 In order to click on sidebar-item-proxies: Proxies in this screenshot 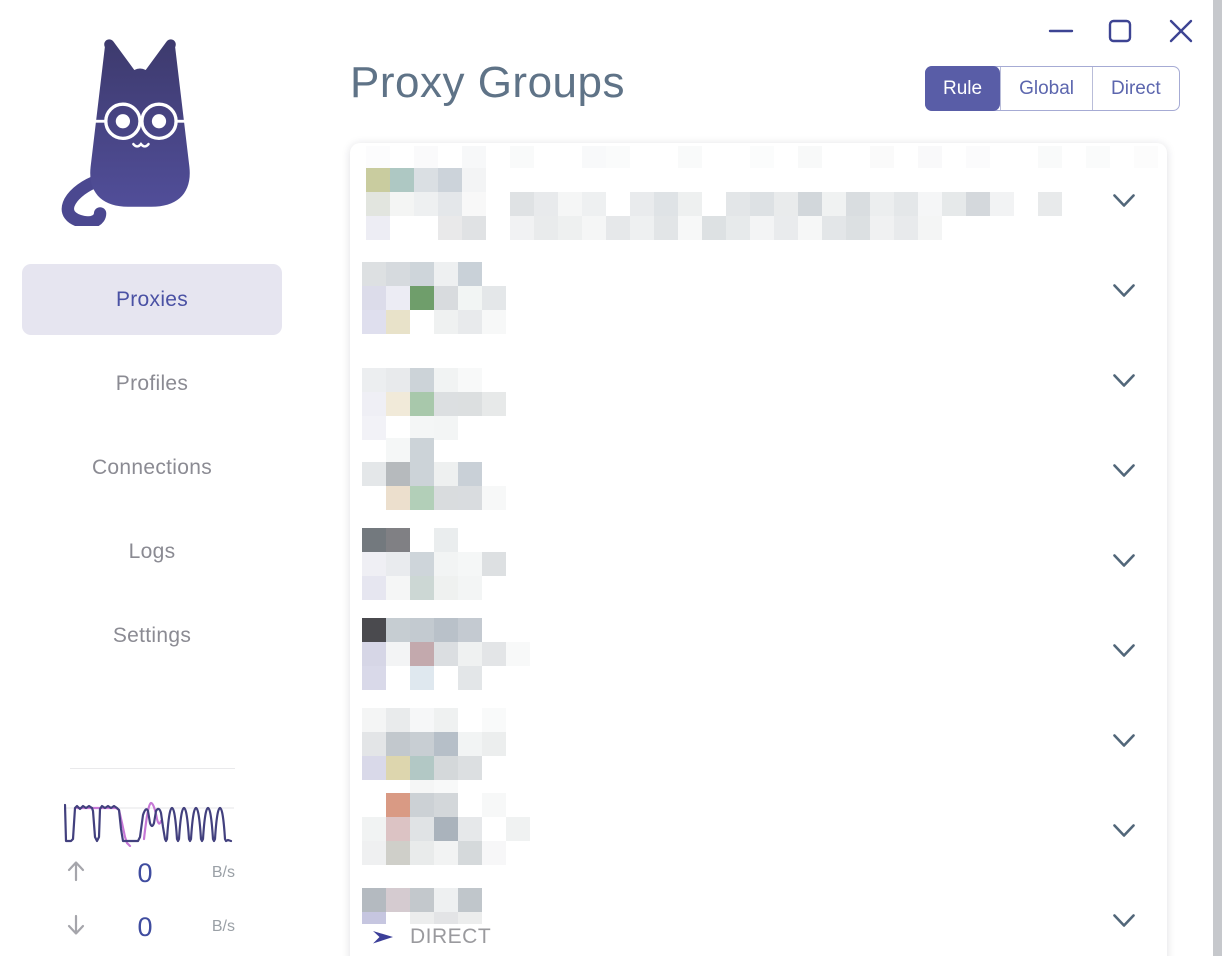, I will do `click(152, 299)`.